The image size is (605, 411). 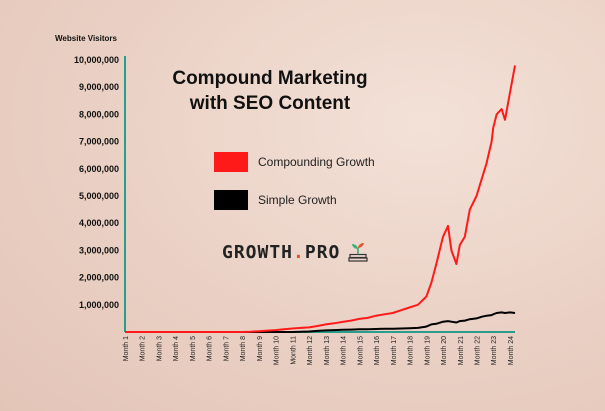 I want to click on x-tick-label: Month 12, so click(x=310, y=350).